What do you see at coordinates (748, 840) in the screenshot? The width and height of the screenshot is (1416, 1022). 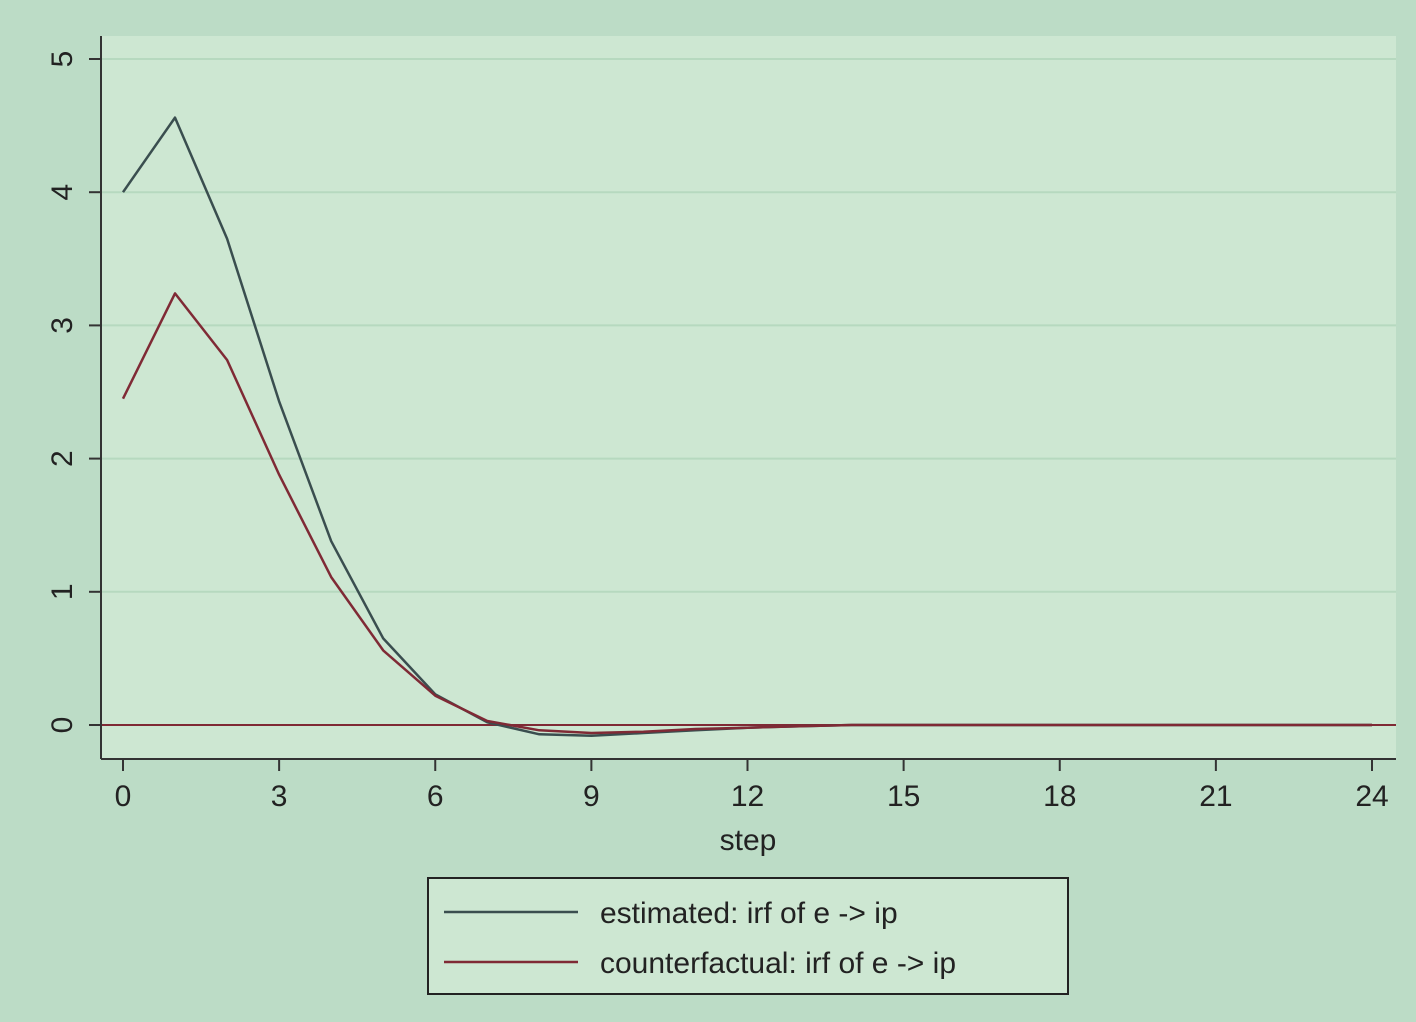 I see `x-axis-title: step` at bounding box center [748, 840].